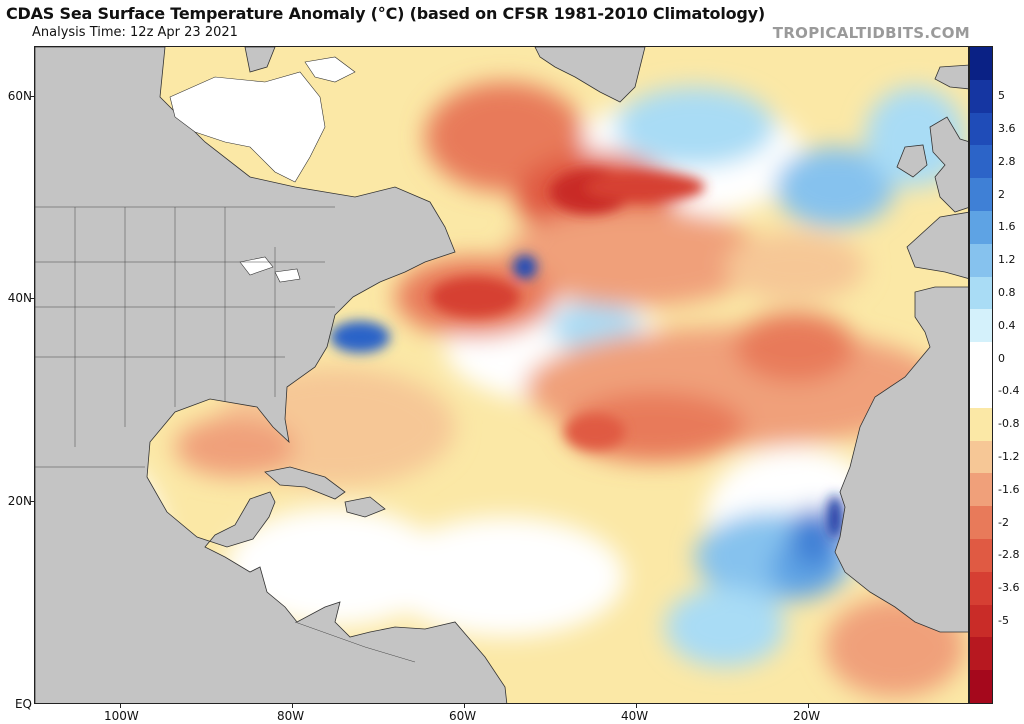 Image resolution: width=1024 pixels, height=724 pixels. I want to click on colorbar-label: -2, so click(1003, 522).